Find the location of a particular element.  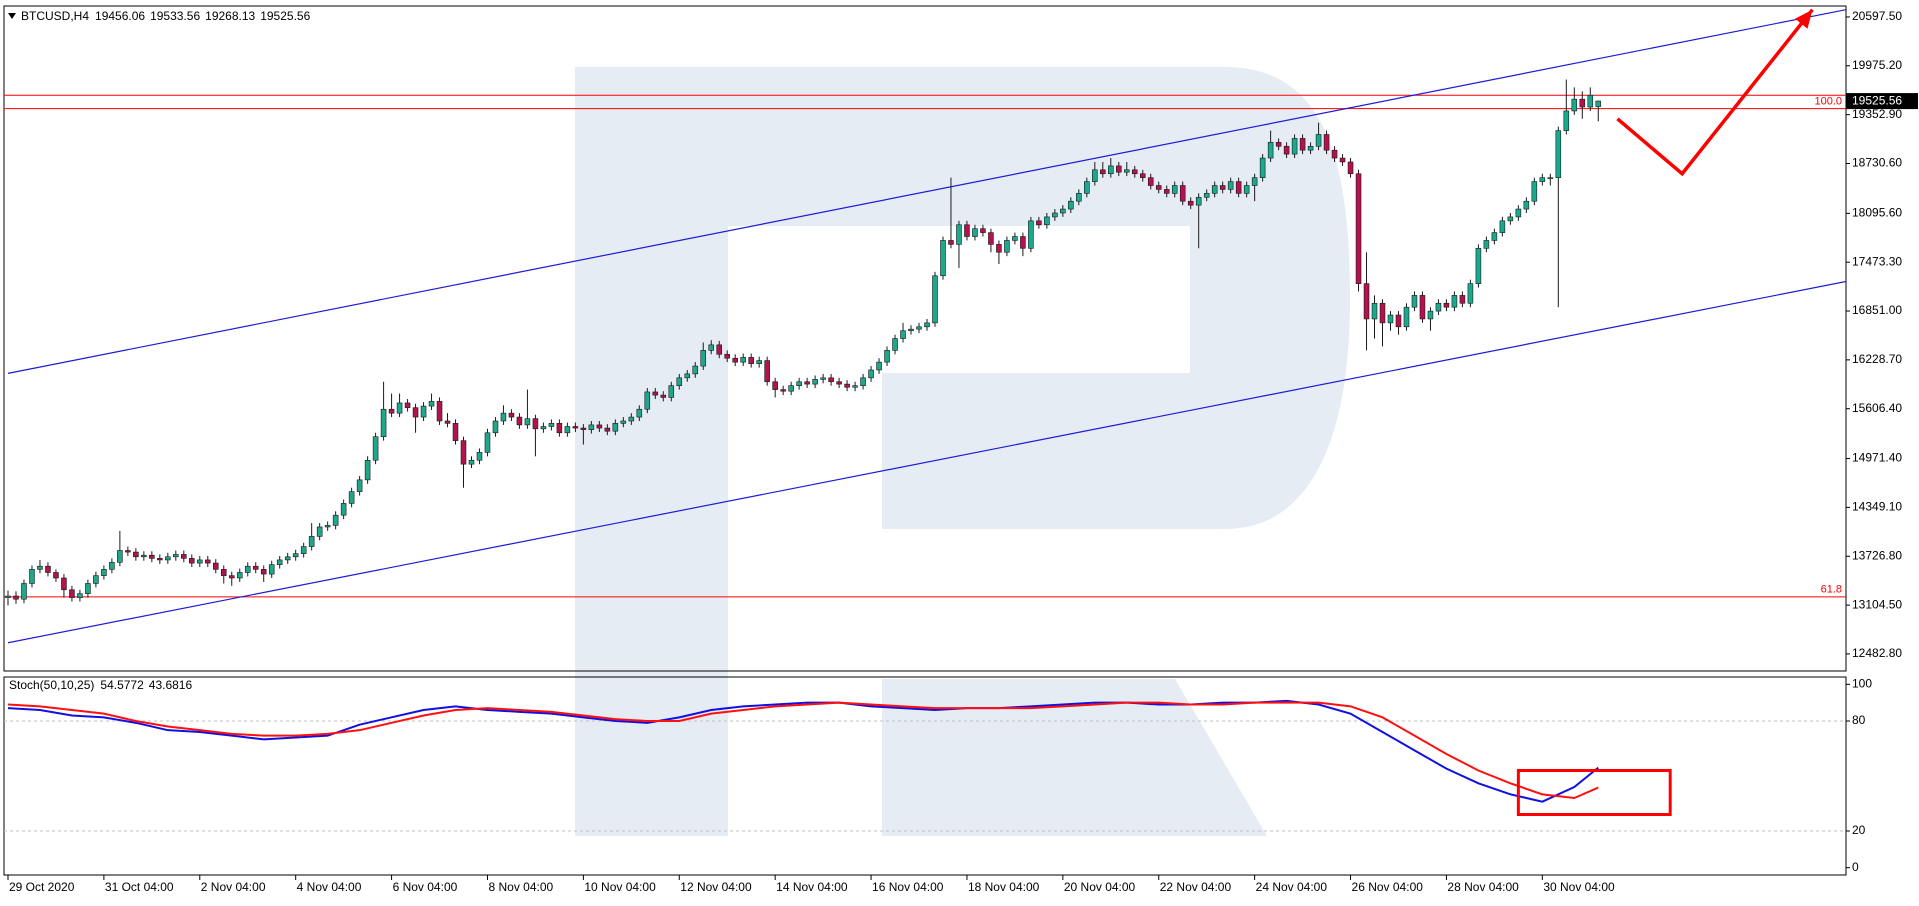

y-tick-label: 20597.50 is located at coordinates (1877, 16).